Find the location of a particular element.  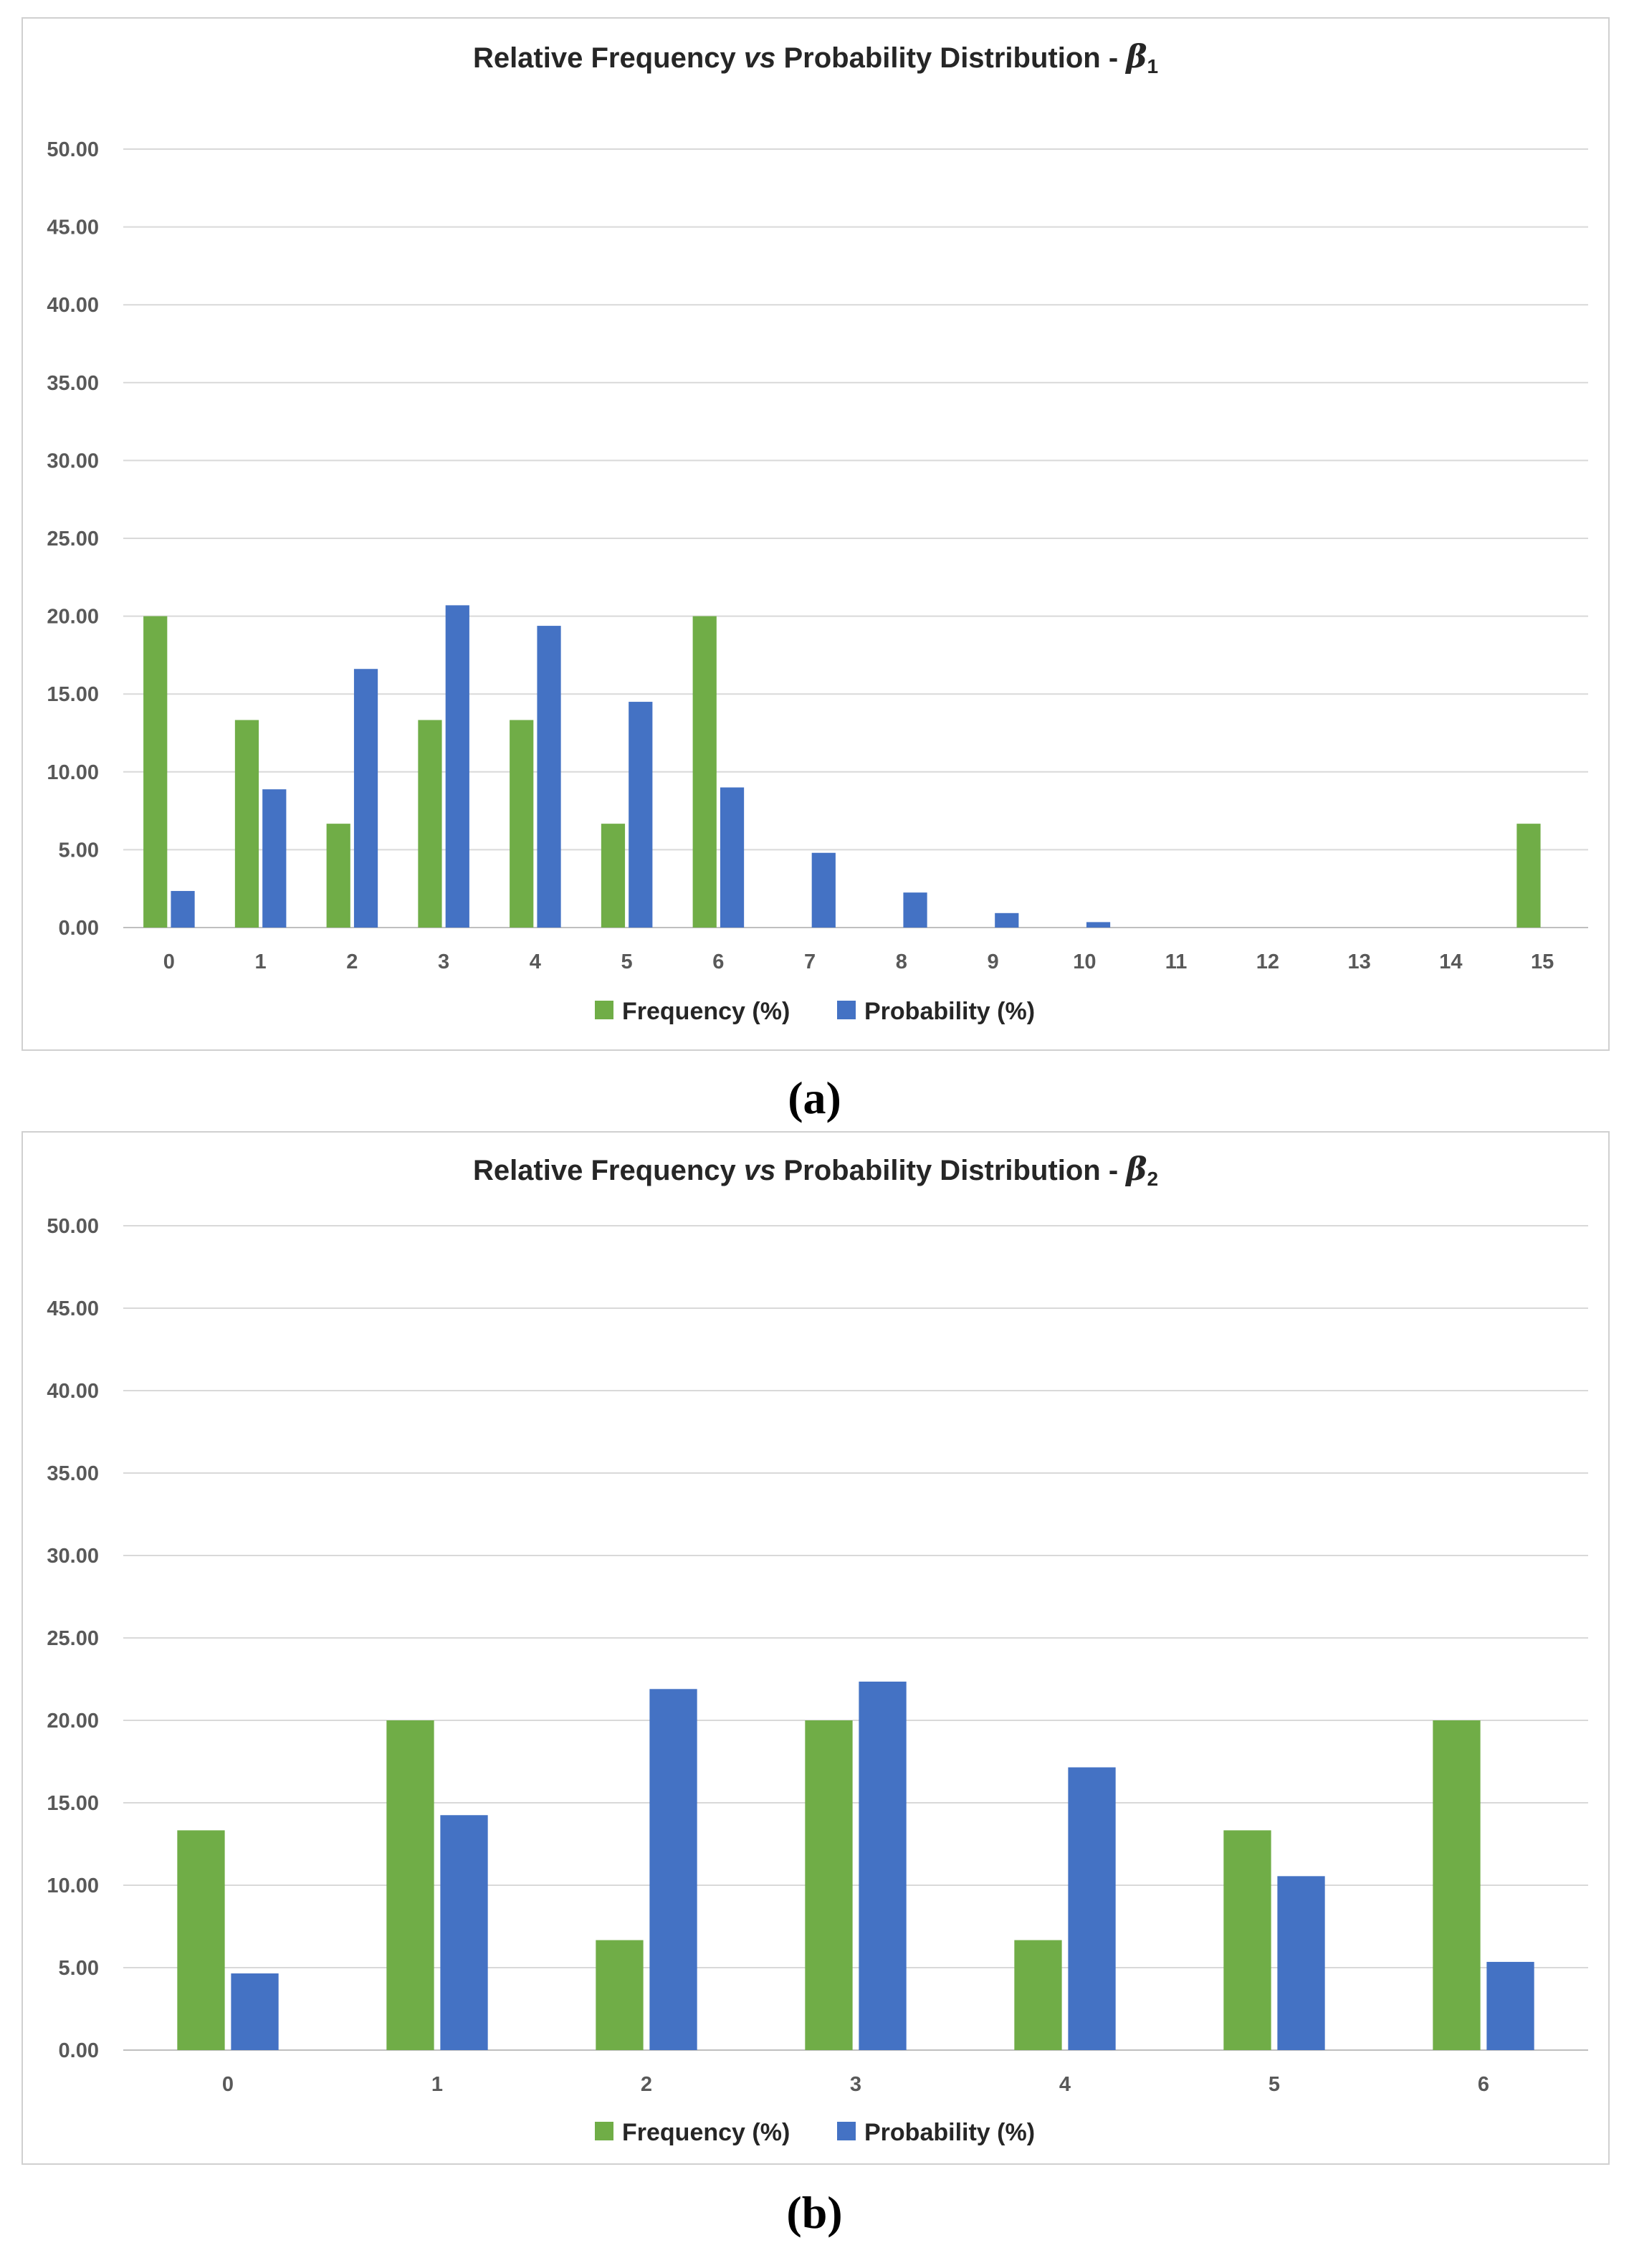

caption-a: (a) is located at coordinates (814, 1097).